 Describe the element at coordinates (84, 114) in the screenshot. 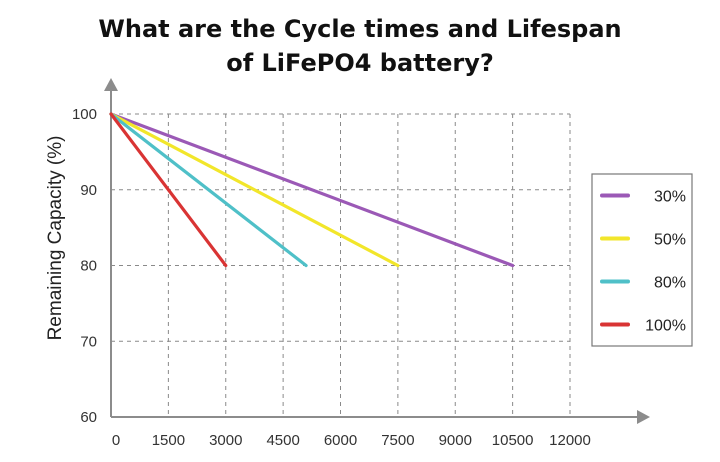

I see `y-tick-label-100: 100` at that location.